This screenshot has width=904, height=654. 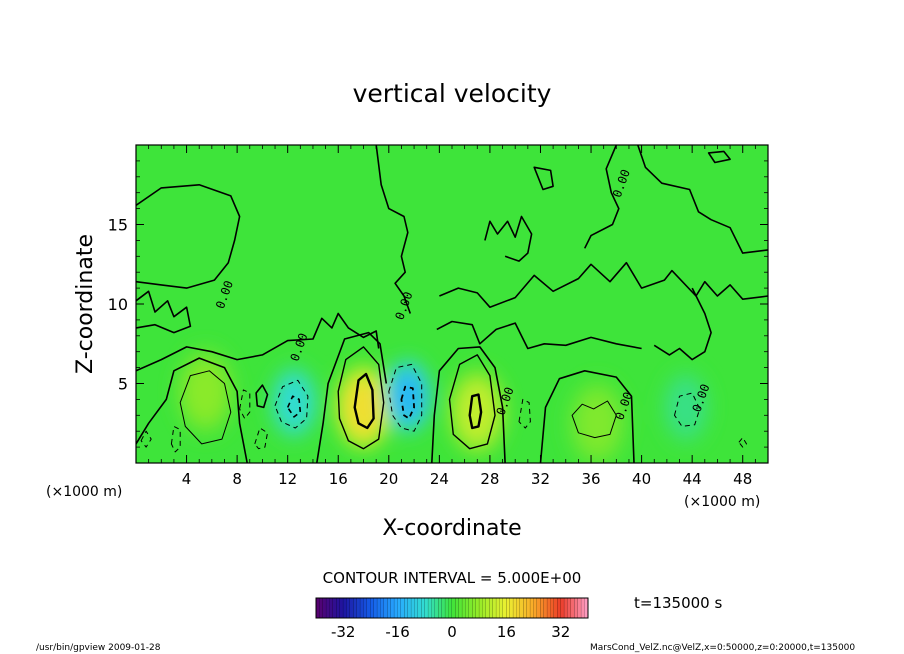 I want to click on x-tick-label: 24, so click(x=439, y=479).